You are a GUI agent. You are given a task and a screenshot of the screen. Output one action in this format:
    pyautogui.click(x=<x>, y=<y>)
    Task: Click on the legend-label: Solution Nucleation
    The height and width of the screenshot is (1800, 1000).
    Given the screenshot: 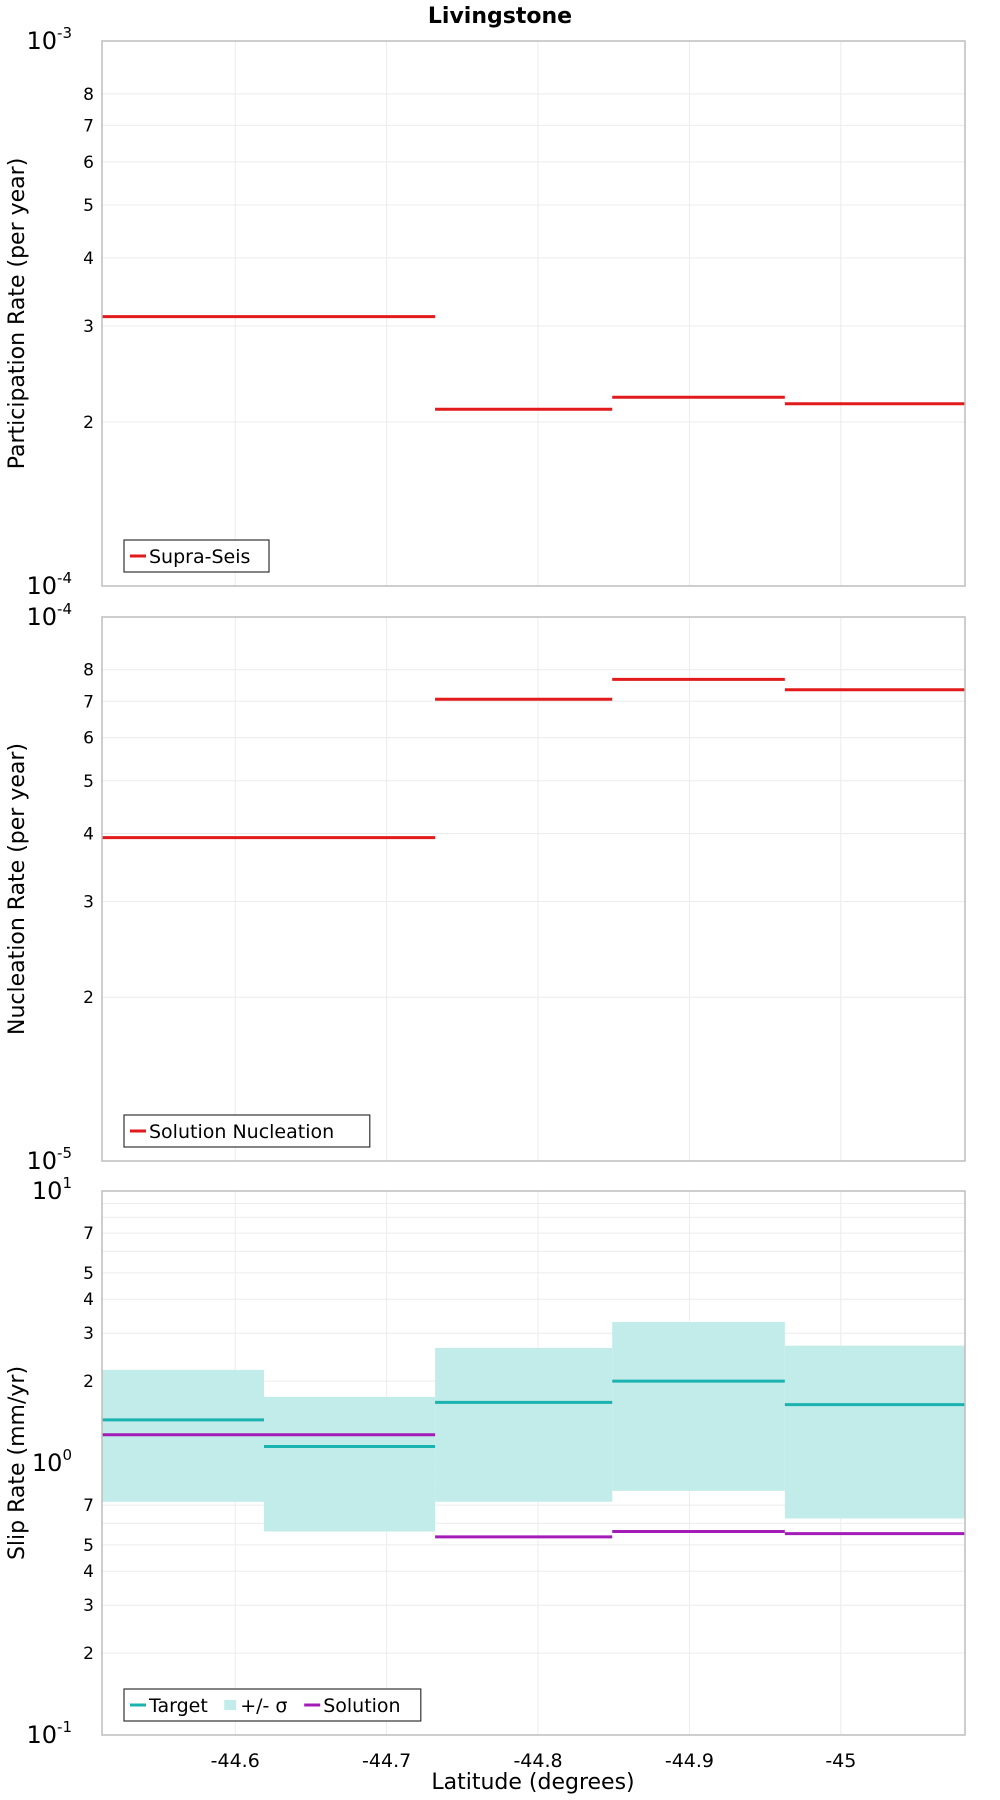 What is the action you would take?
    pyautogui.click(x=241, y=1132)
    